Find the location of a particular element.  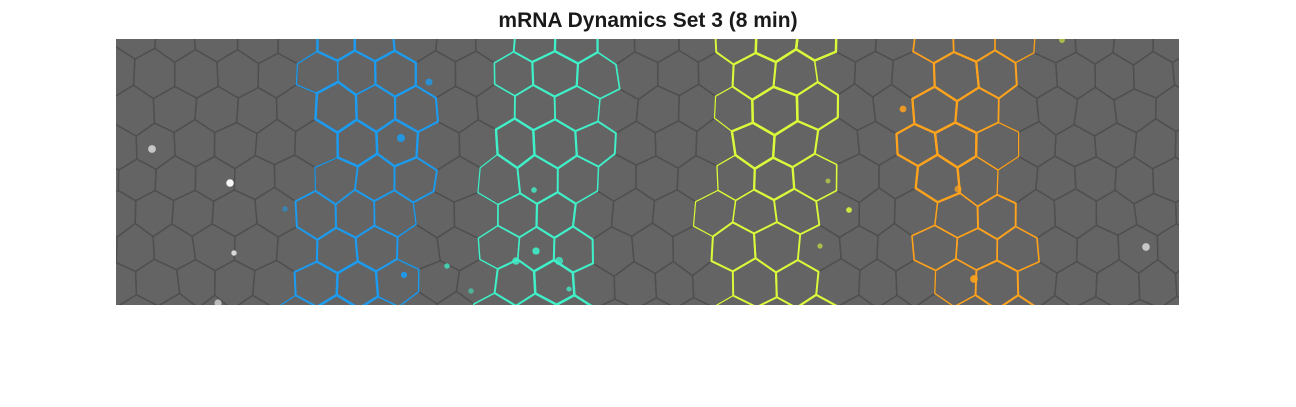

figure-title: mRNA Dynamics Set 3 (8 min) is located at coordinates (648, 20).